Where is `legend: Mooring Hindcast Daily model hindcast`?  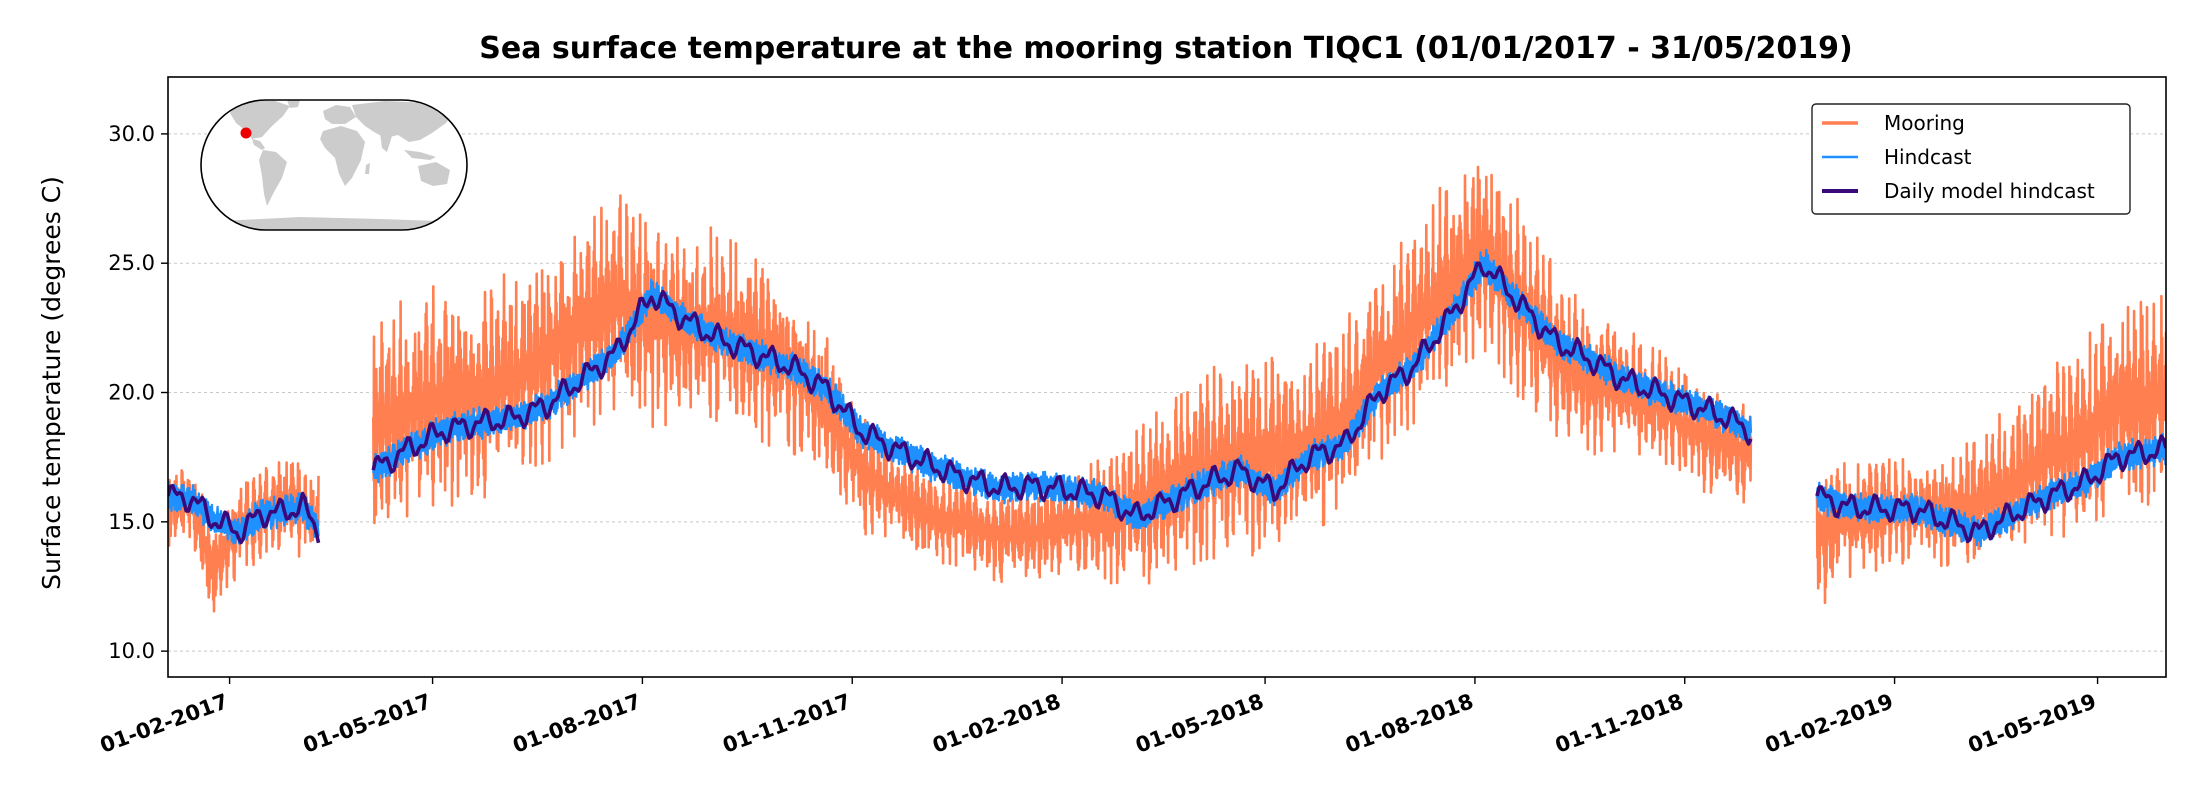
legend: Mooring Hindcast Daily model hindcast is located at coordinates (1971, 159).